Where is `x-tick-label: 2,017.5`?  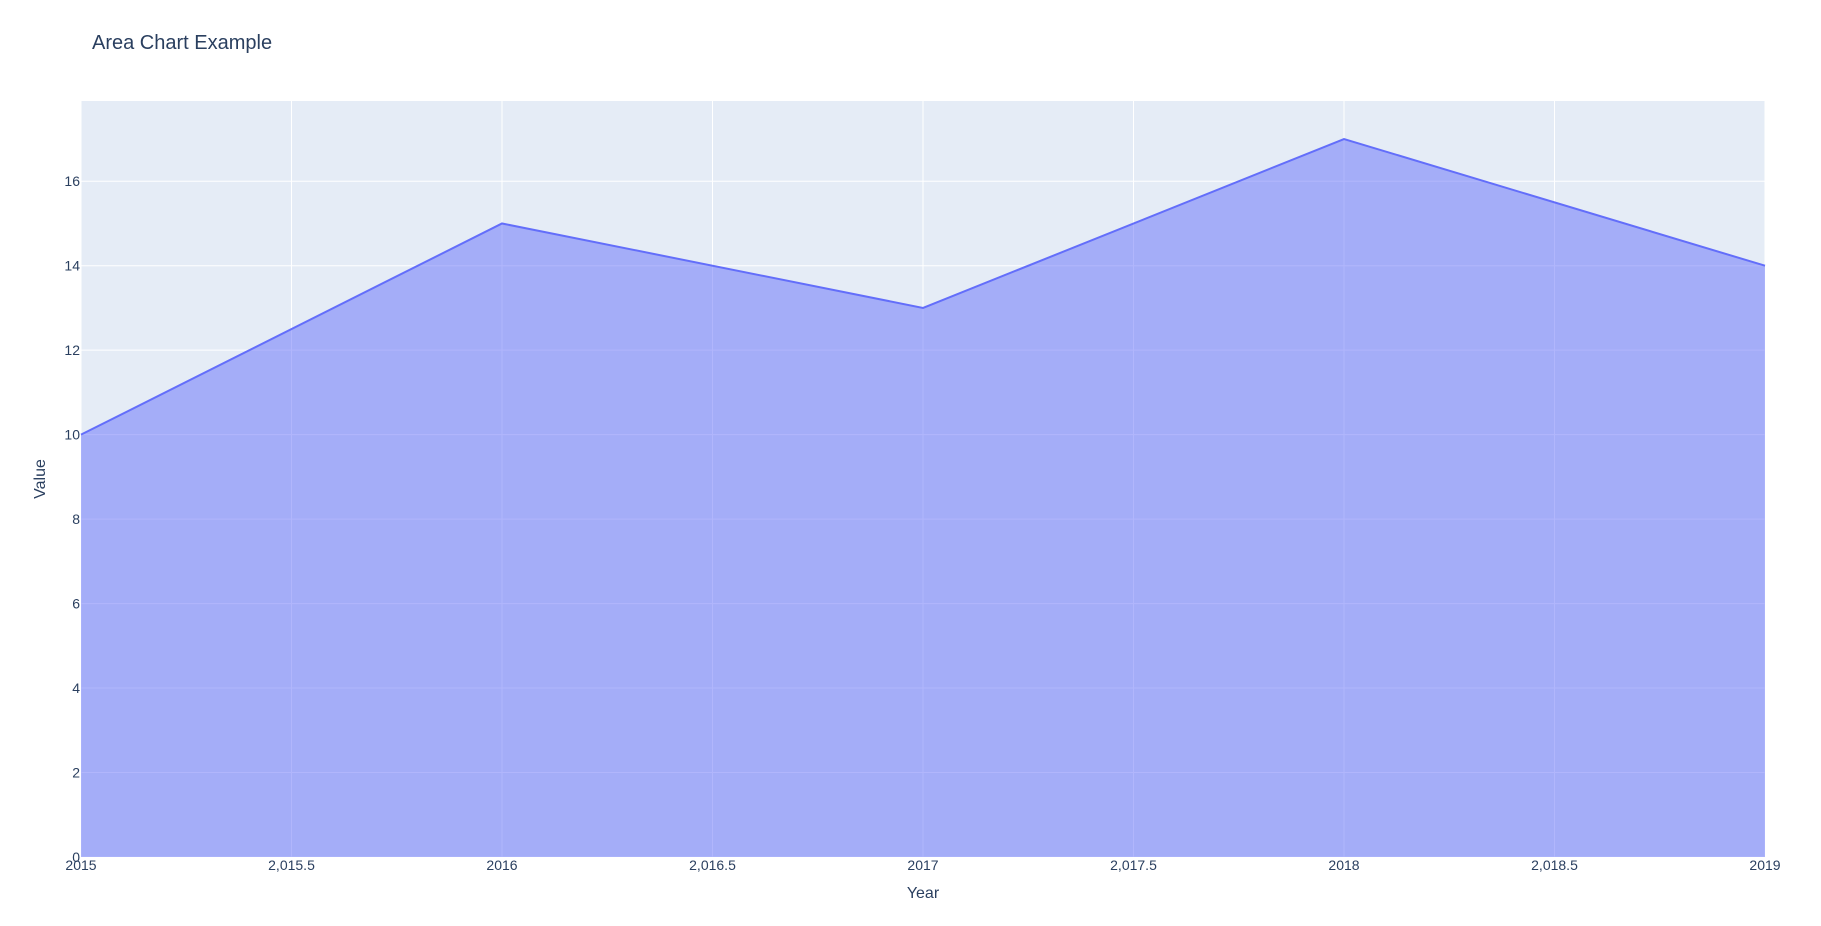
x-tick-label: 2,017.5 is located at coordinates (1133, 865).